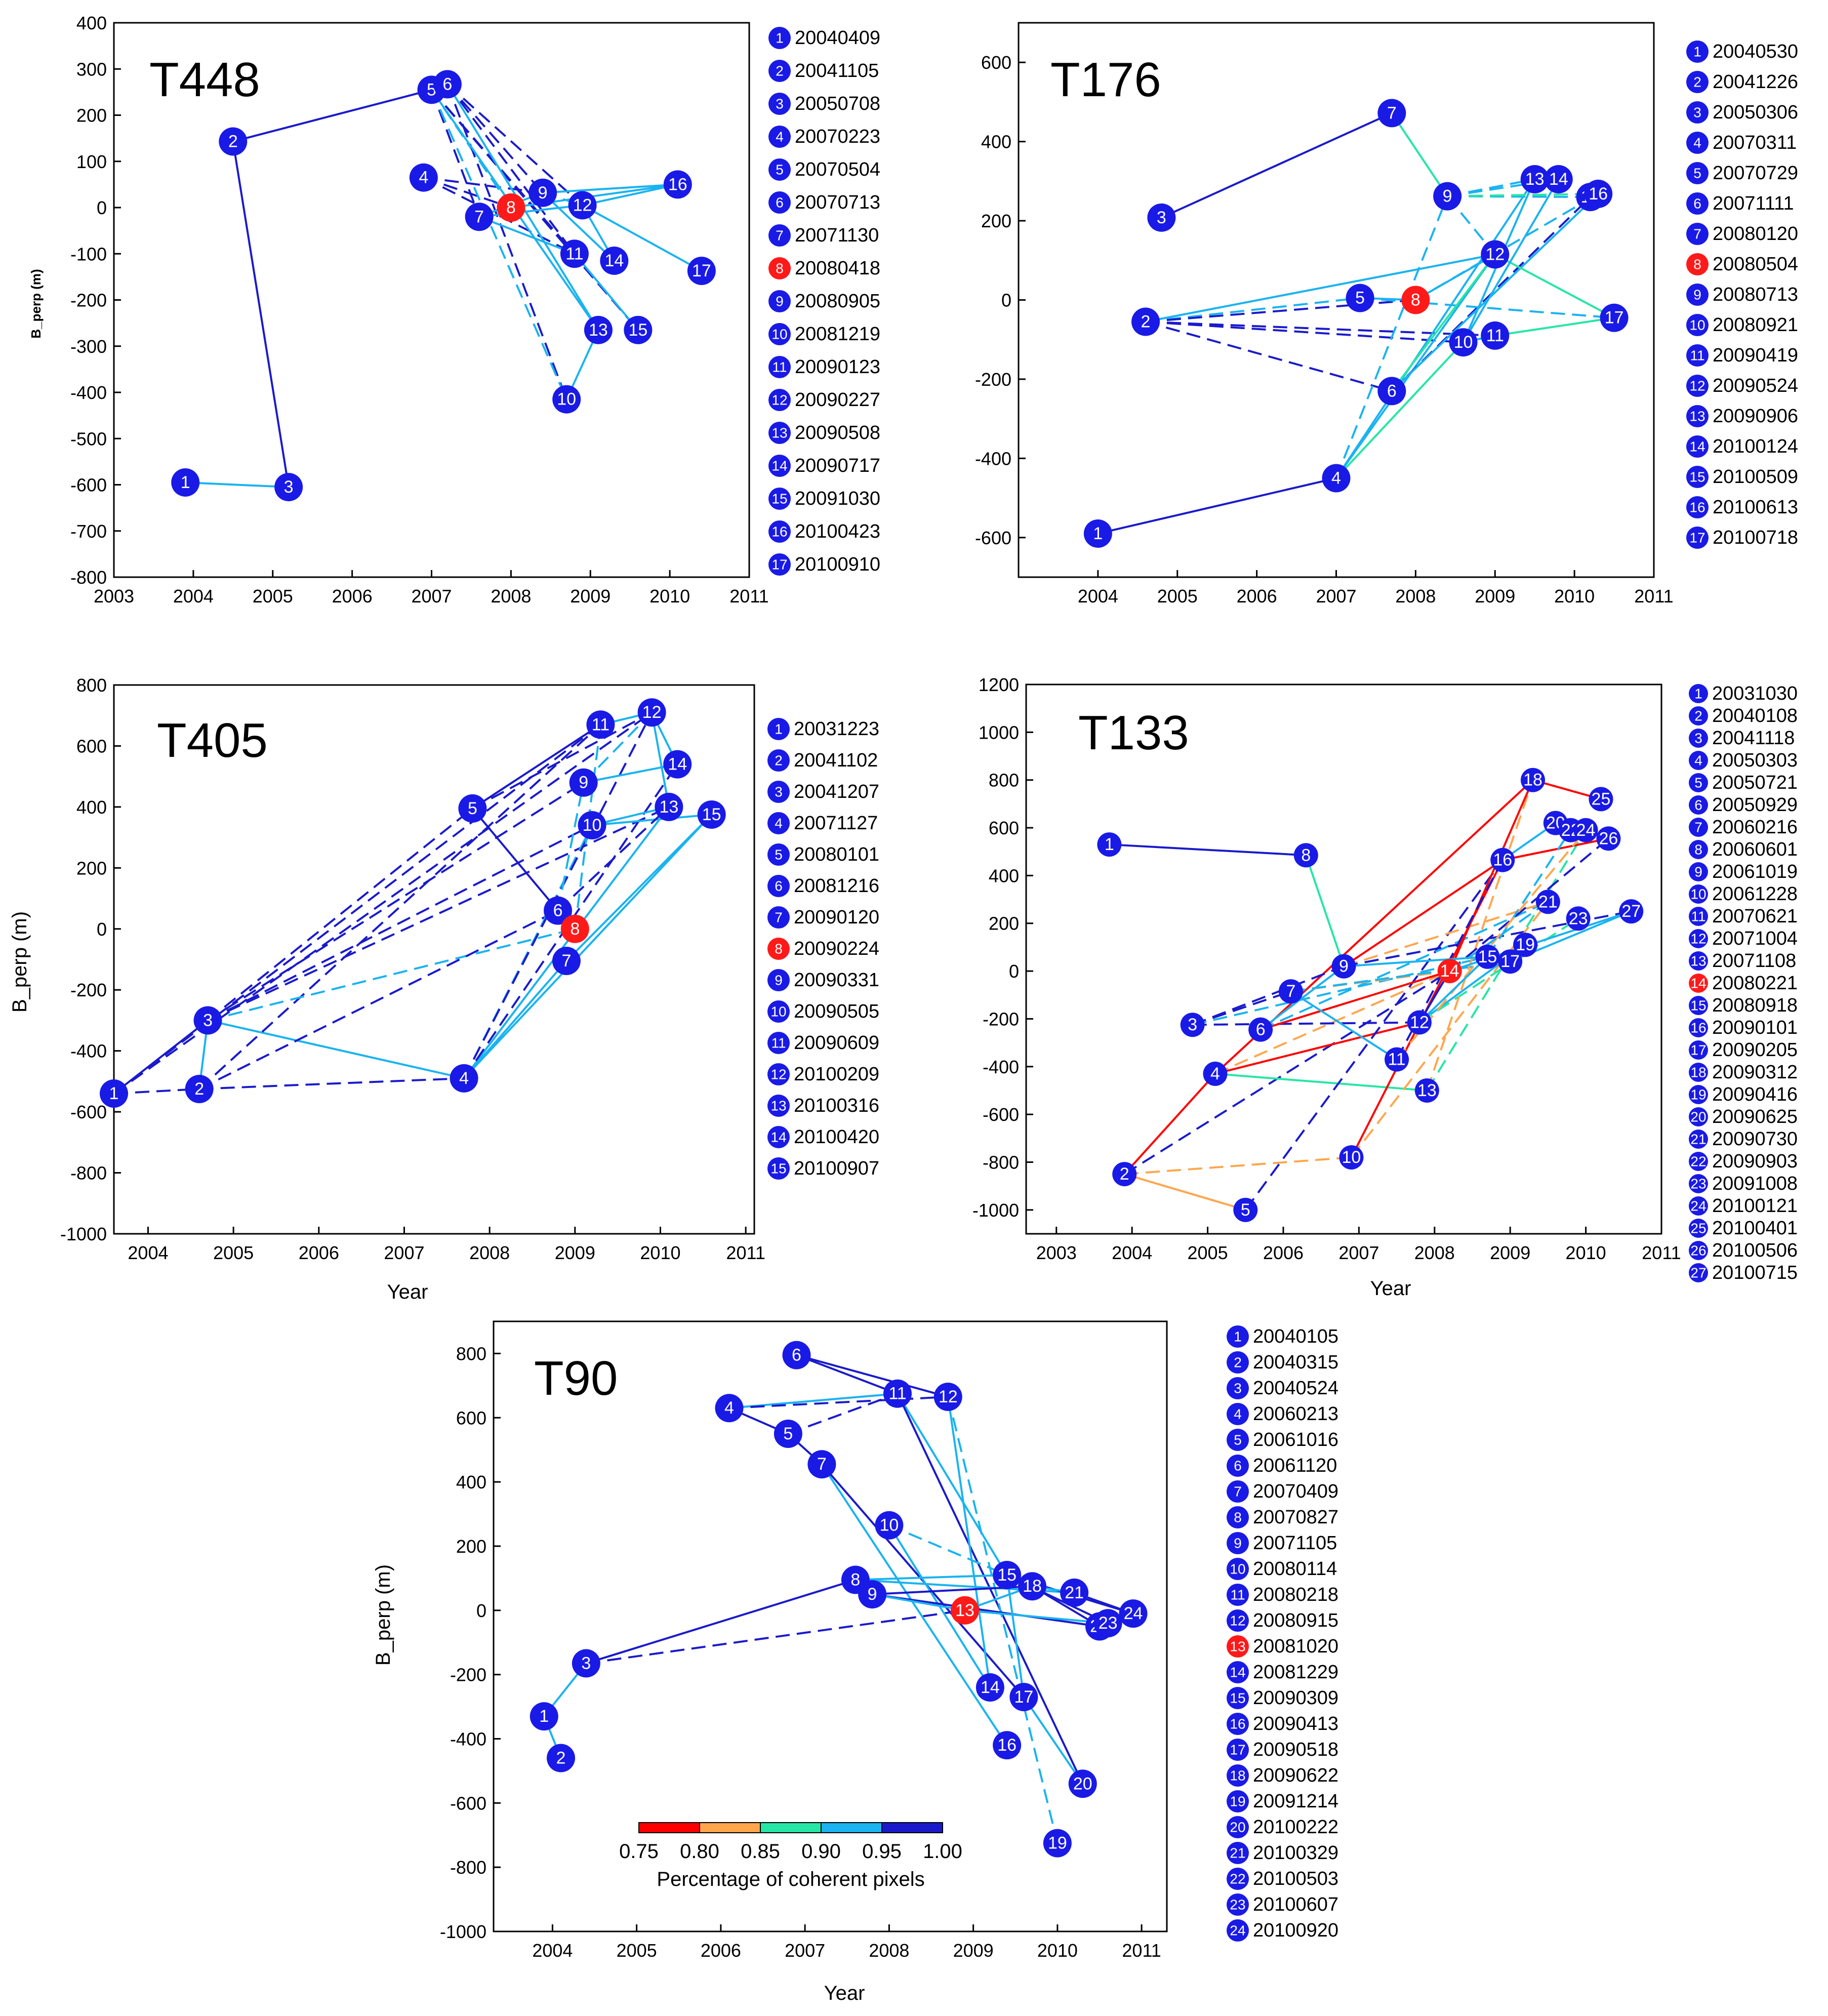 The image size is (1828, 2016). What do you see at coordinates (999, 685) in the screenshot?
I see `y-tick-label: 1200` at bounding box center [999, 685].